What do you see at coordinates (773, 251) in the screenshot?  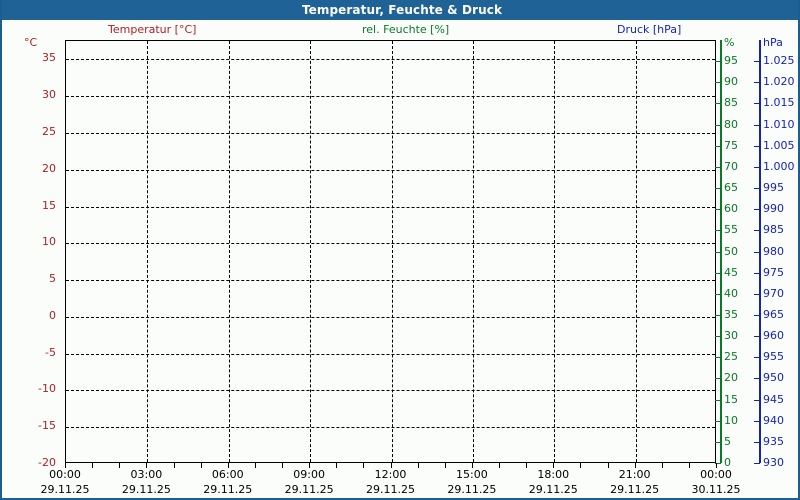 I see `pressure-axis-tick-label: 980` at bounding box center [773, 251].